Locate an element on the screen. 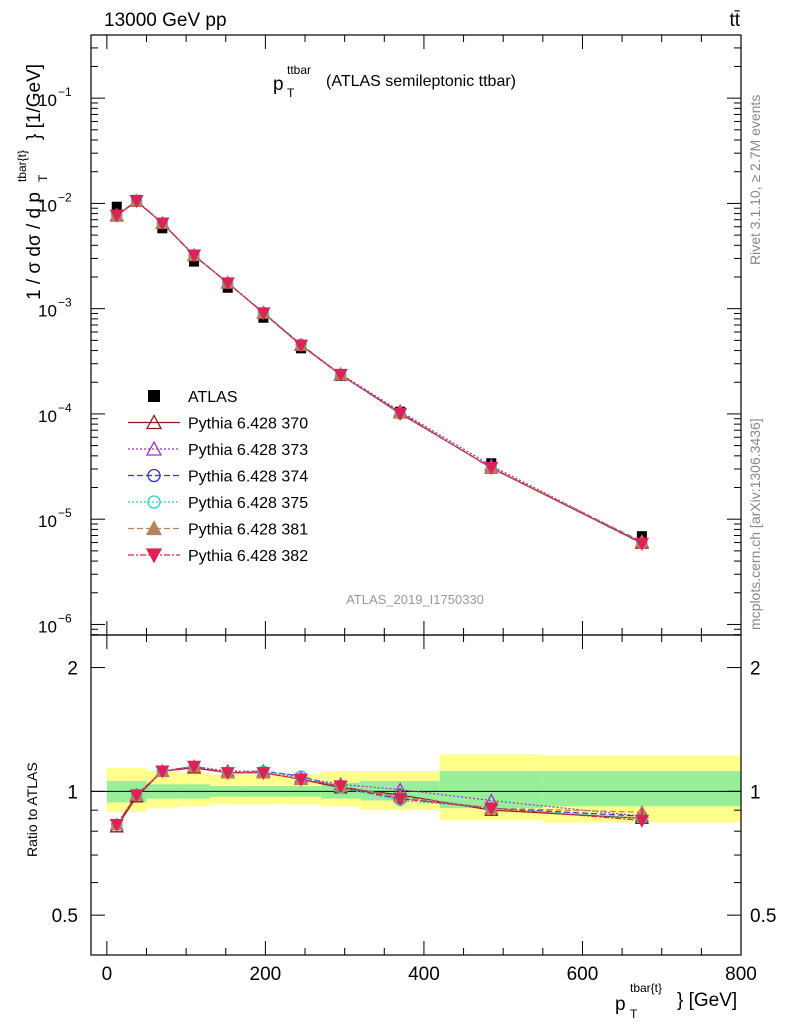  x-tick-label: 200 is located at coordinates (266, 974).